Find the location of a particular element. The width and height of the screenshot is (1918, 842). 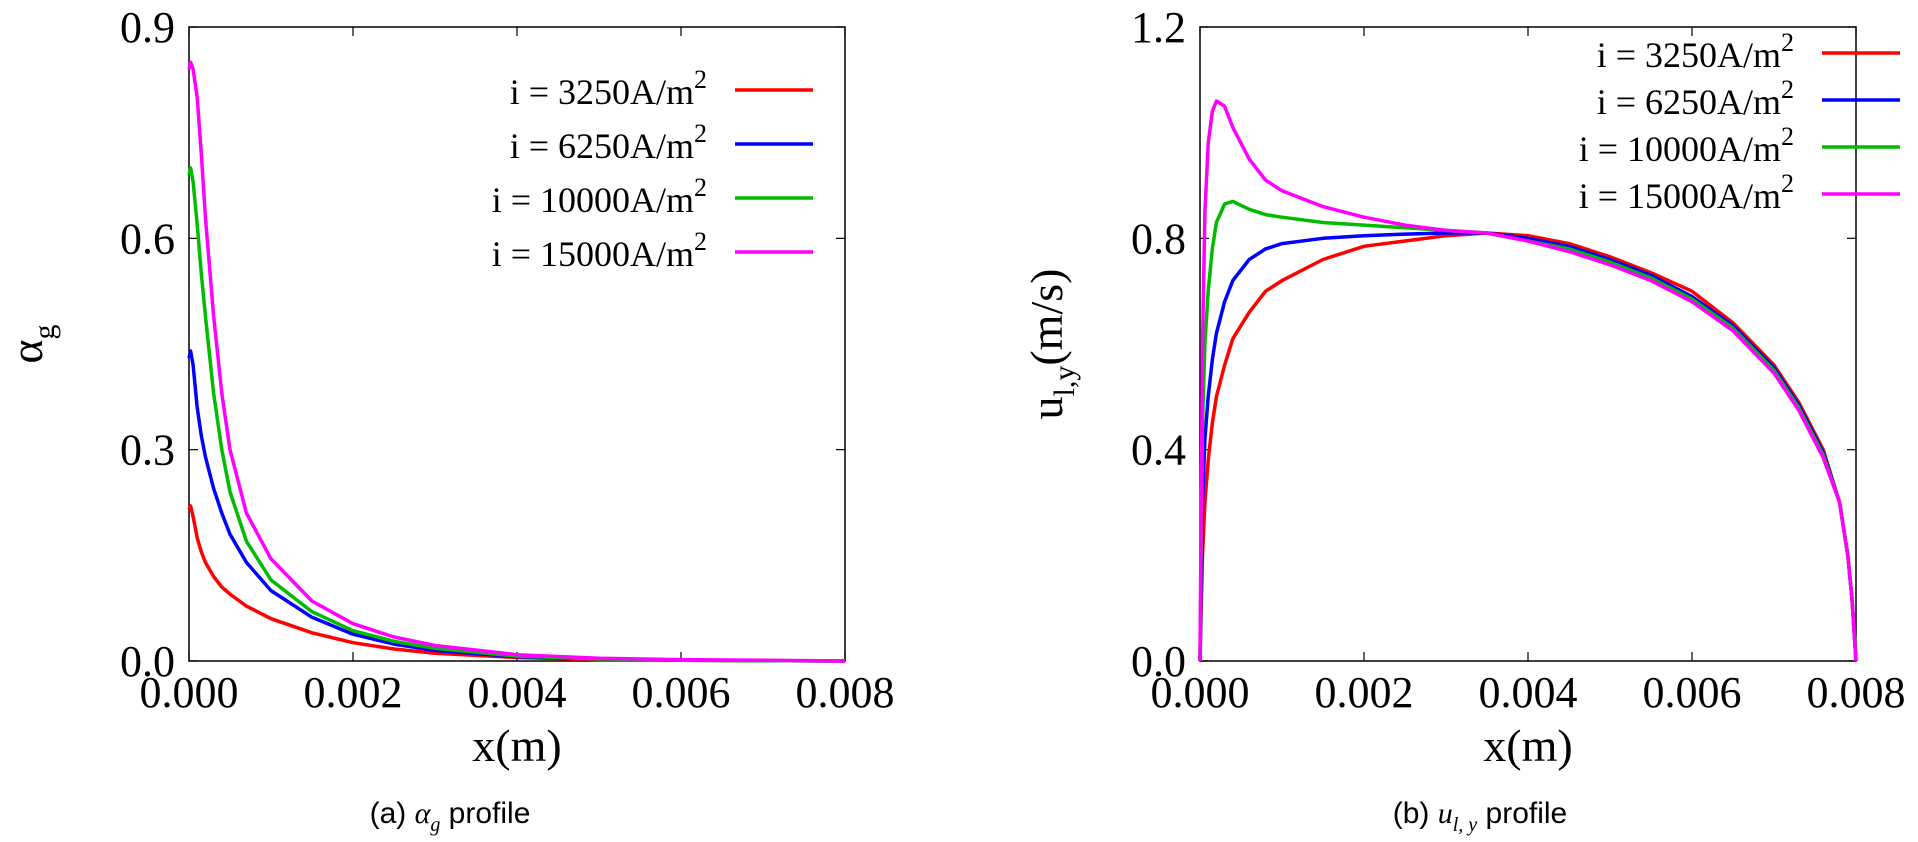

chart1-caption: (a) αg profile is located at coordinates (450, 816).